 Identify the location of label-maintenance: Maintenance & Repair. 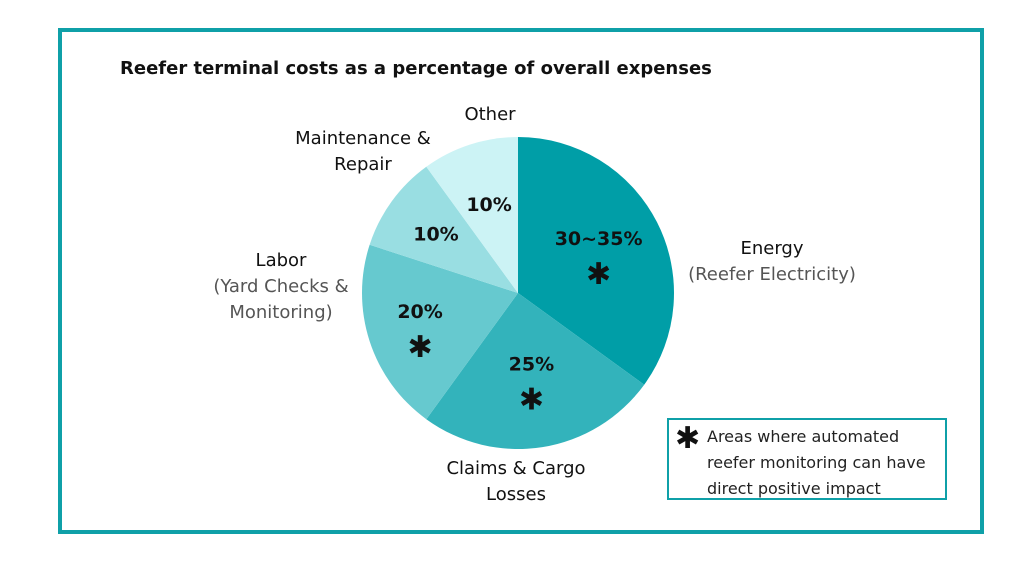
(363, 152).